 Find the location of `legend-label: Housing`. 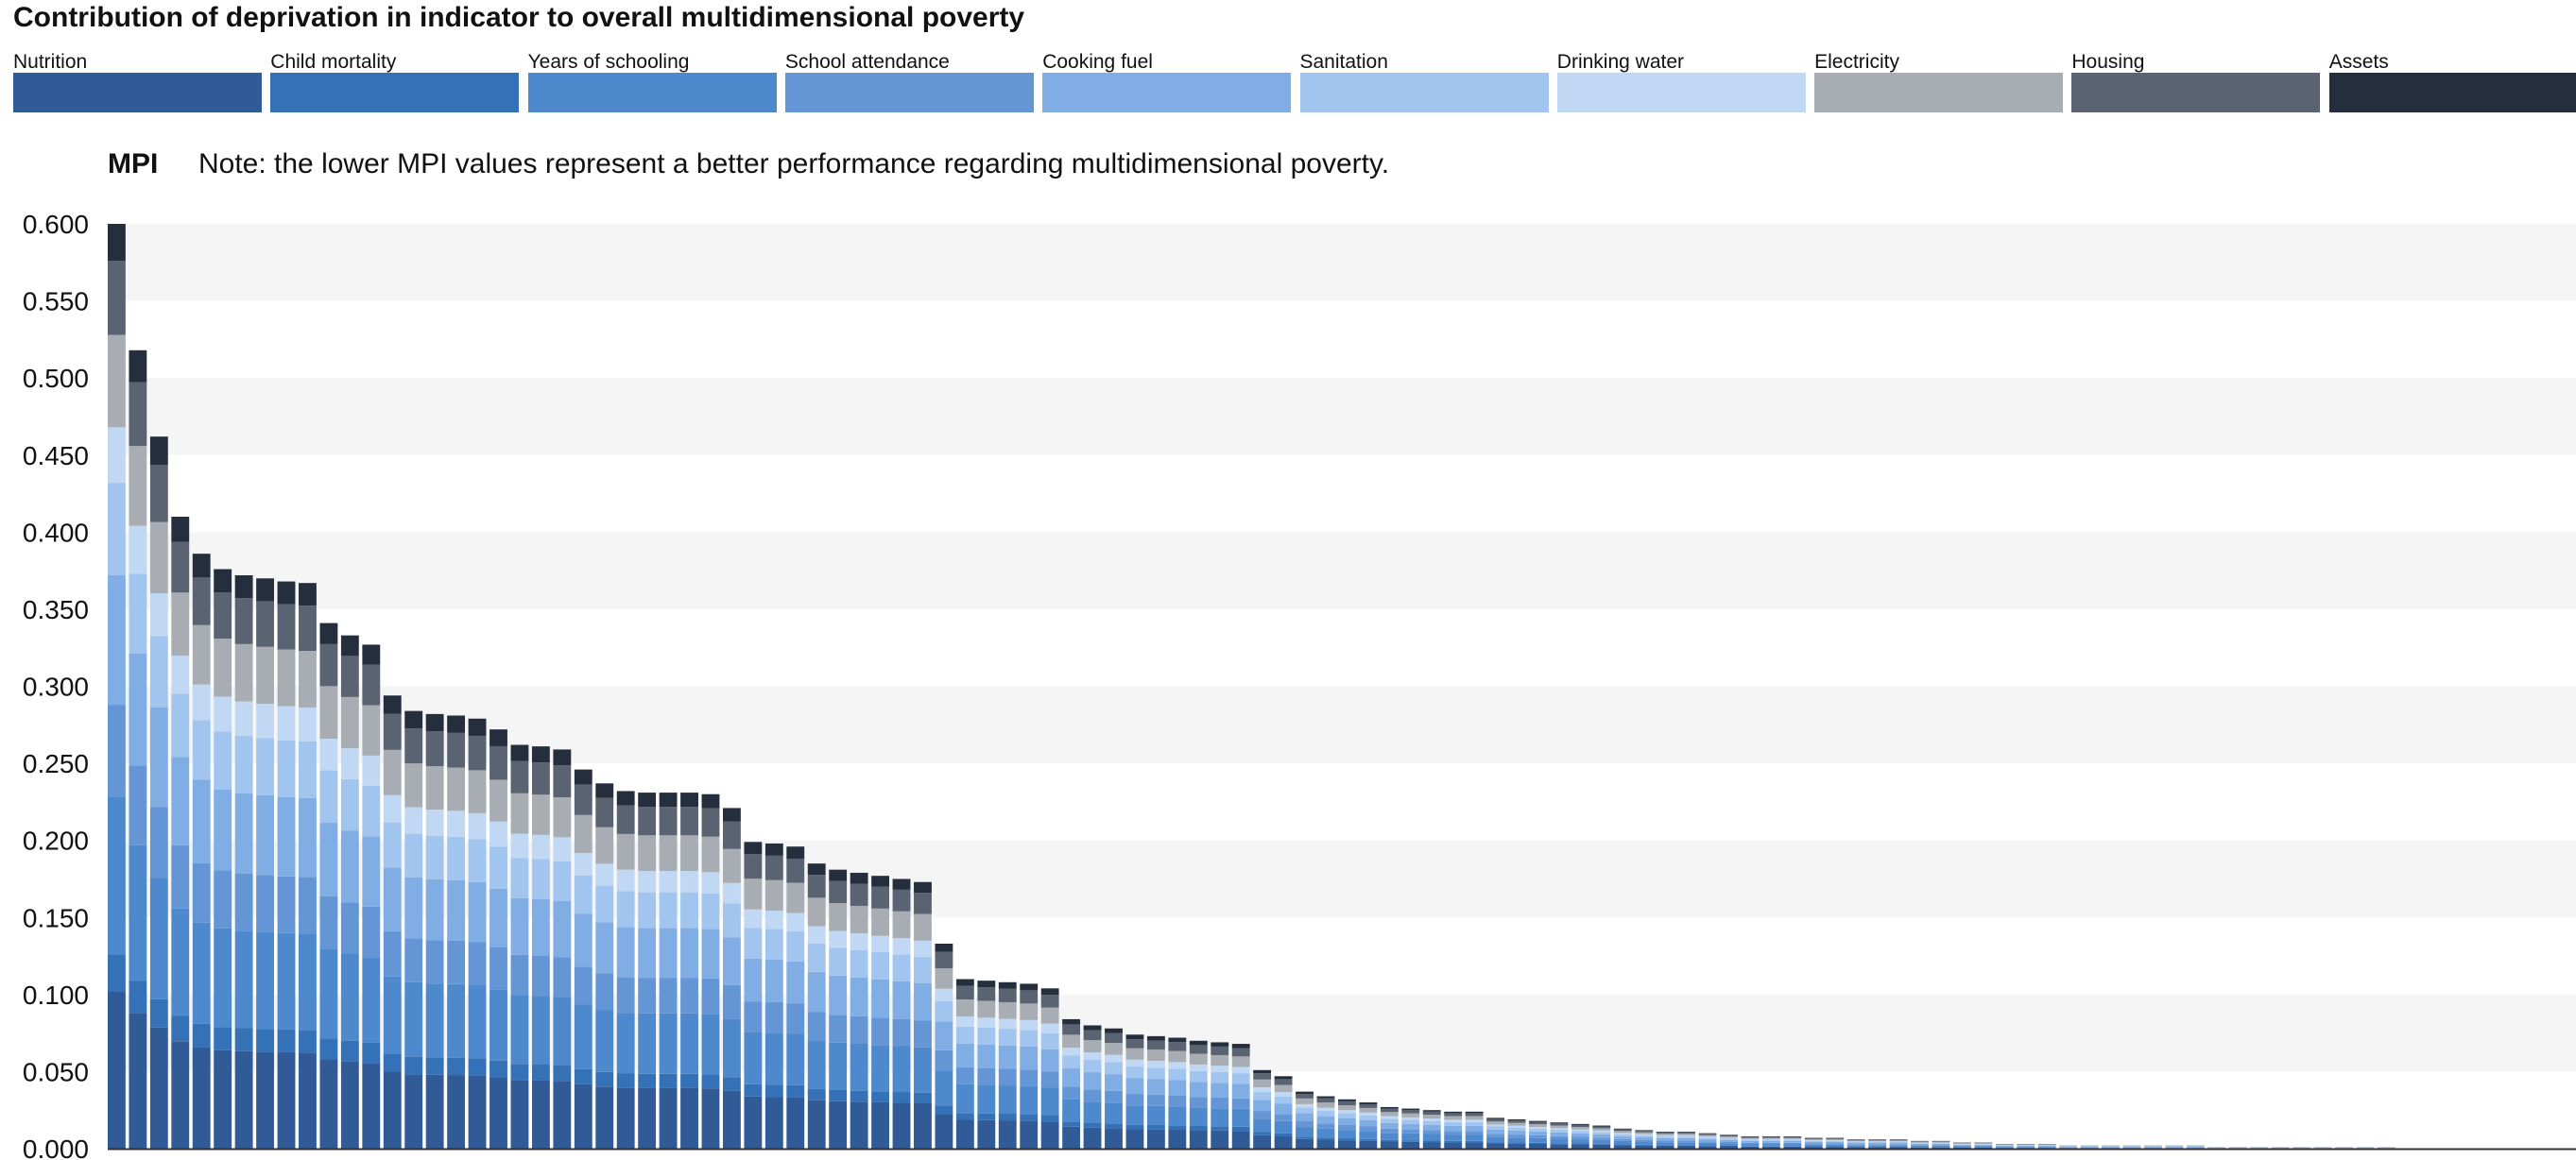

legend-label: Housing is located at coordinates (2108, 62).